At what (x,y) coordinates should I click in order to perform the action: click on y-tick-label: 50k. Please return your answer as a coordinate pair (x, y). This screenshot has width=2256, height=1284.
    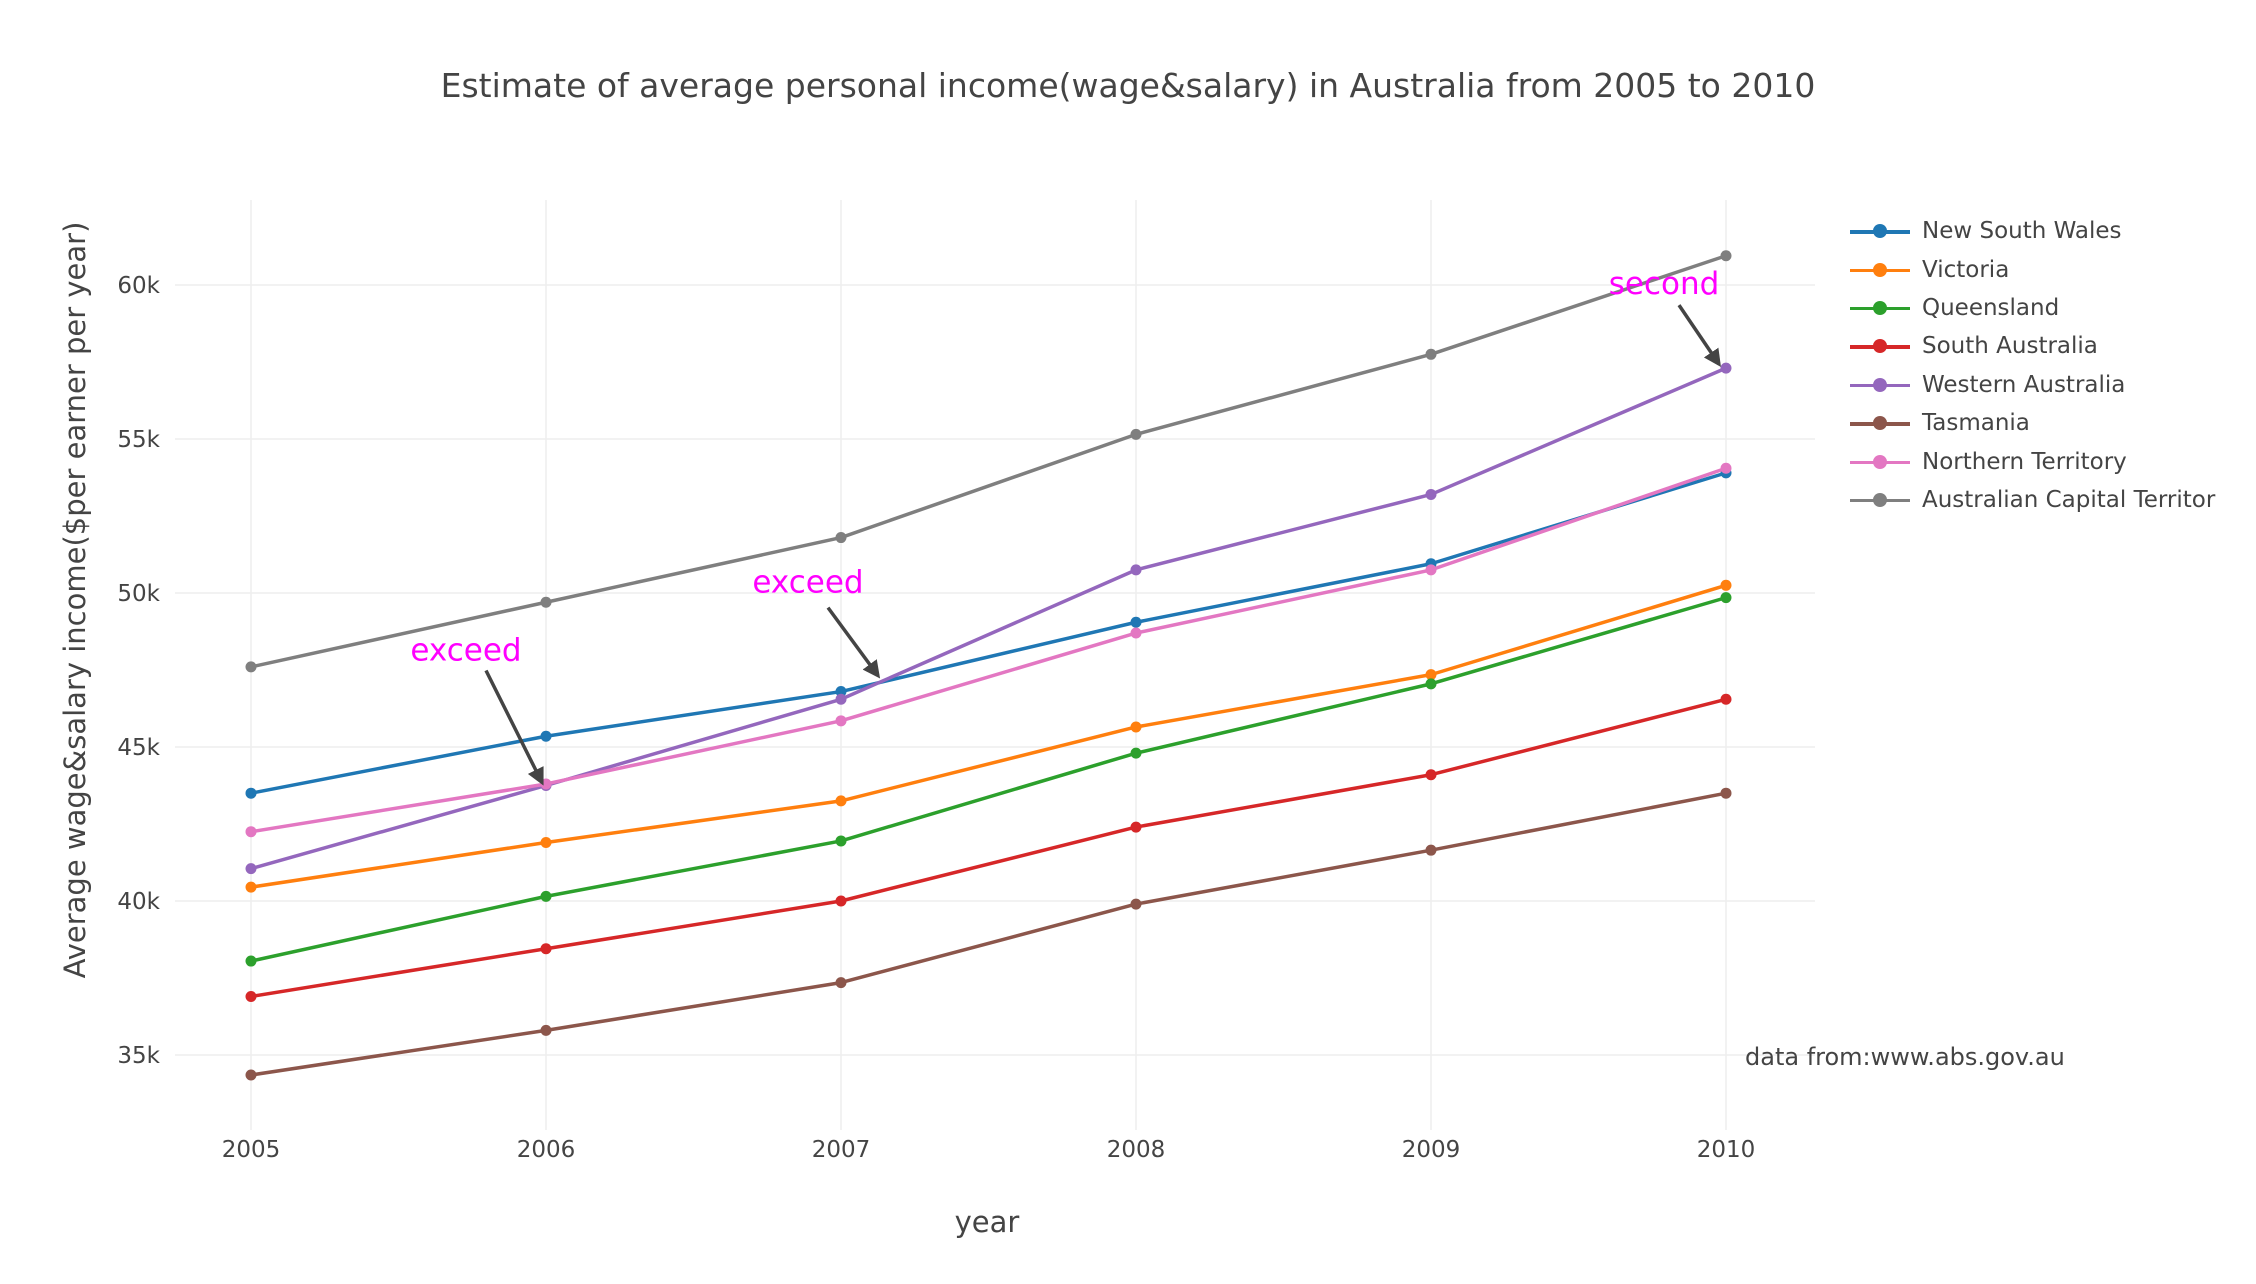
    Looking at the image, I should click on (138, 594).